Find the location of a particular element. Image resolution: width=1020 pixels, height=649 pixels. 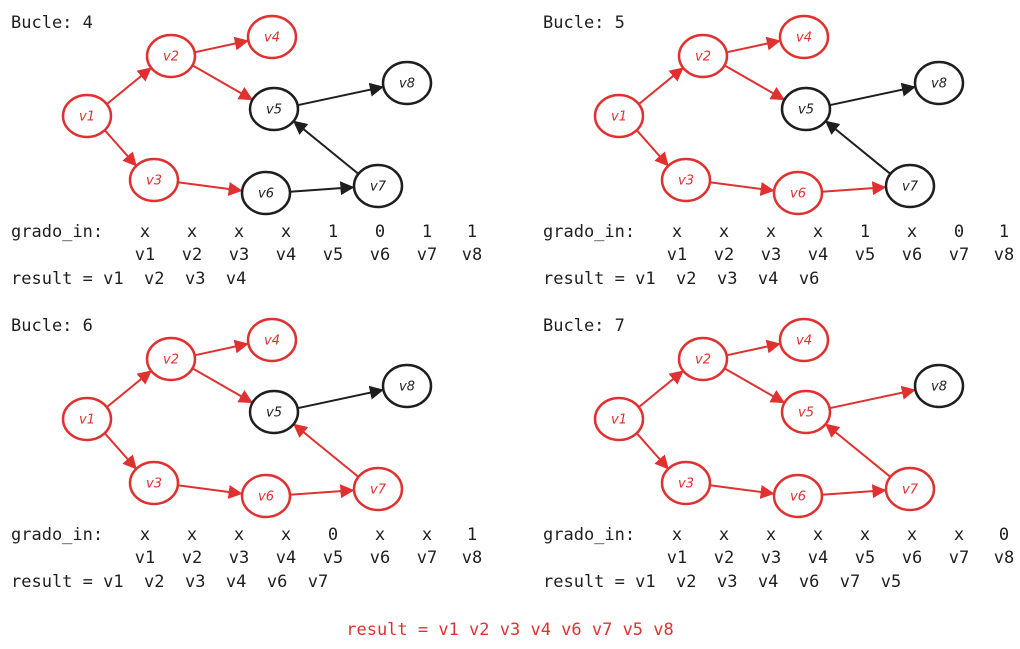

node-label: v2 is located at coordinates (703, 360).